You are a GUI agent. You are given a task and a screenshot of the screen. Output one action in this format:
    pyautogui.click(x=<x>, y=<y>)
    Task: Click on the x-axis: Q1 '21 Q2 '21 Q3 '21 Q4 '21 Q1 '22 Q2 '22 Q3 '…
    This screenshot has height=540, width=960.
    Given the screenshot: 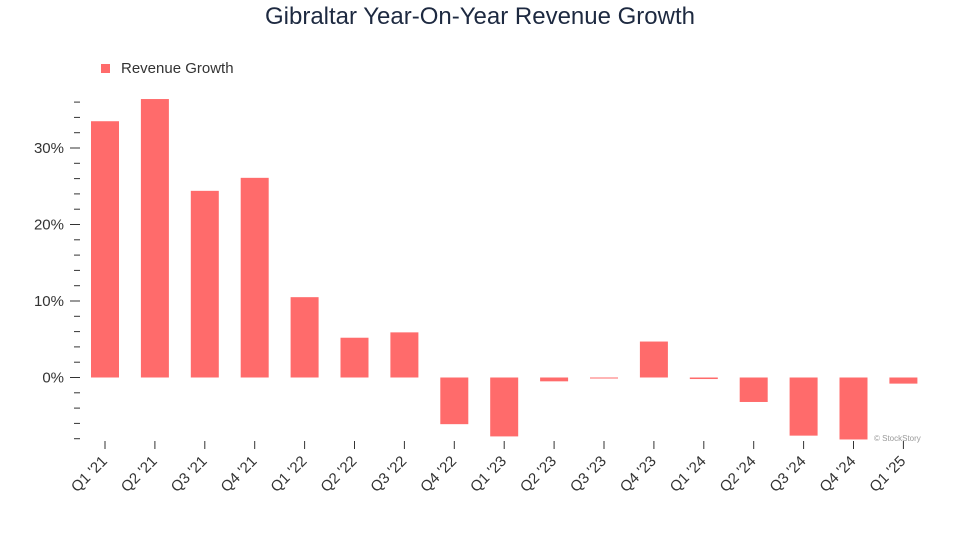 What is the action you would take?
    pyautogui.click(x=488, y=468)
    